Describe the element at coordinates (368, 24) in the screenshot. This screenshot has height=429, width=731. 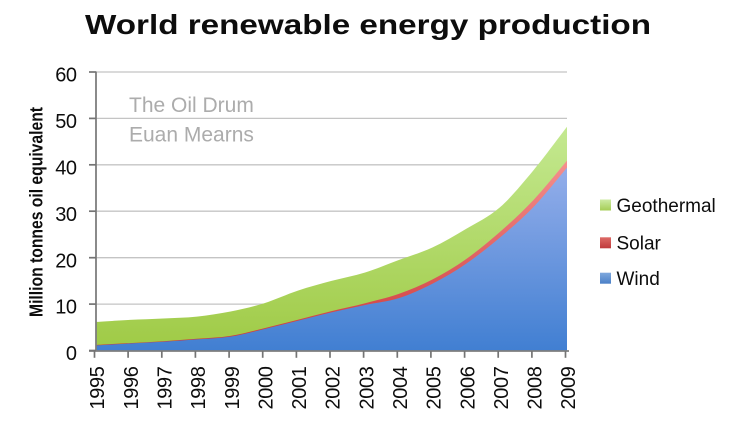
I see `svg-text:World renewable energy product: World renewable energy production` at that location.